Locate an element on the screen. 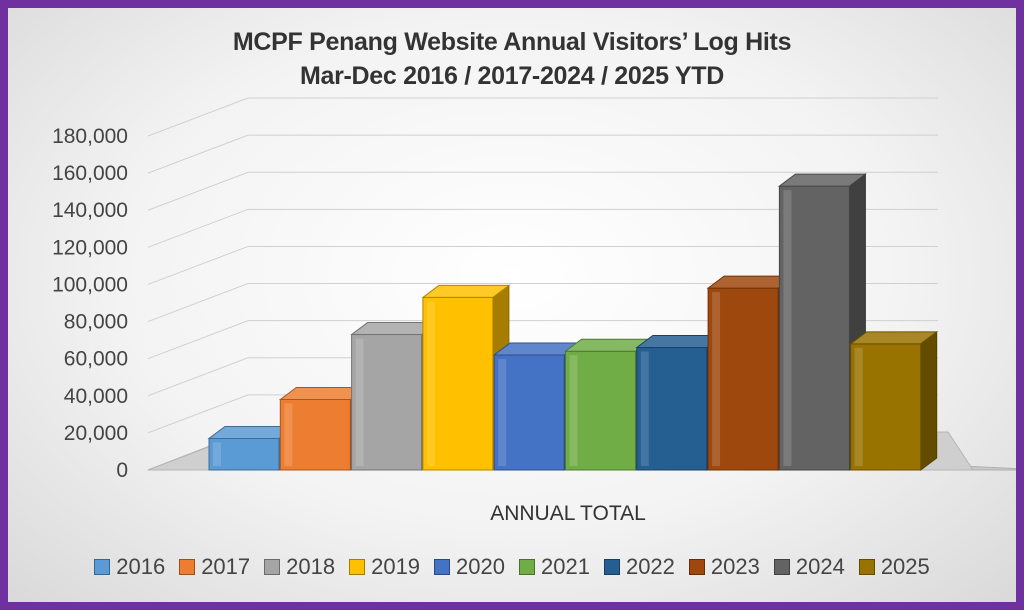 Image resolution: width=1024 pixels, height=610 pixels. y-tick-label: 40,000 is located at coordinates (96, 396).